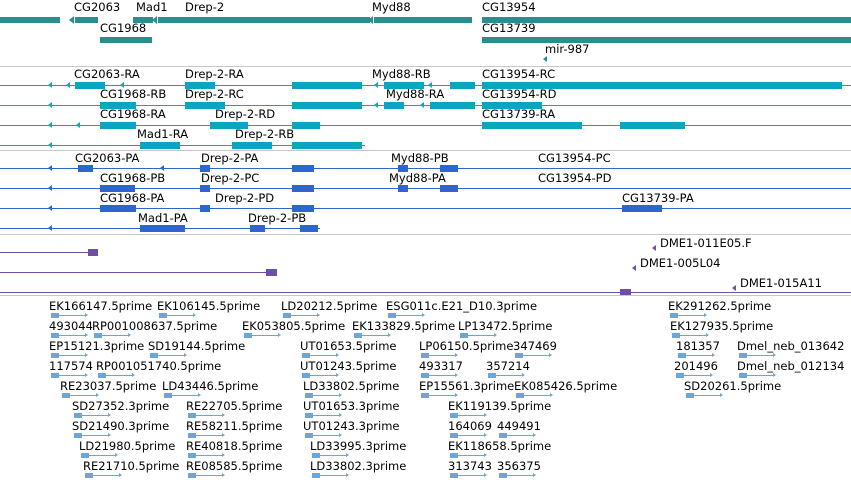 Image resolution: width=851 pixels, height=482 pixels. Describe the element at coordinates (71, 326) in the screenshot. I see `est-label-493044: 493044` at that location.